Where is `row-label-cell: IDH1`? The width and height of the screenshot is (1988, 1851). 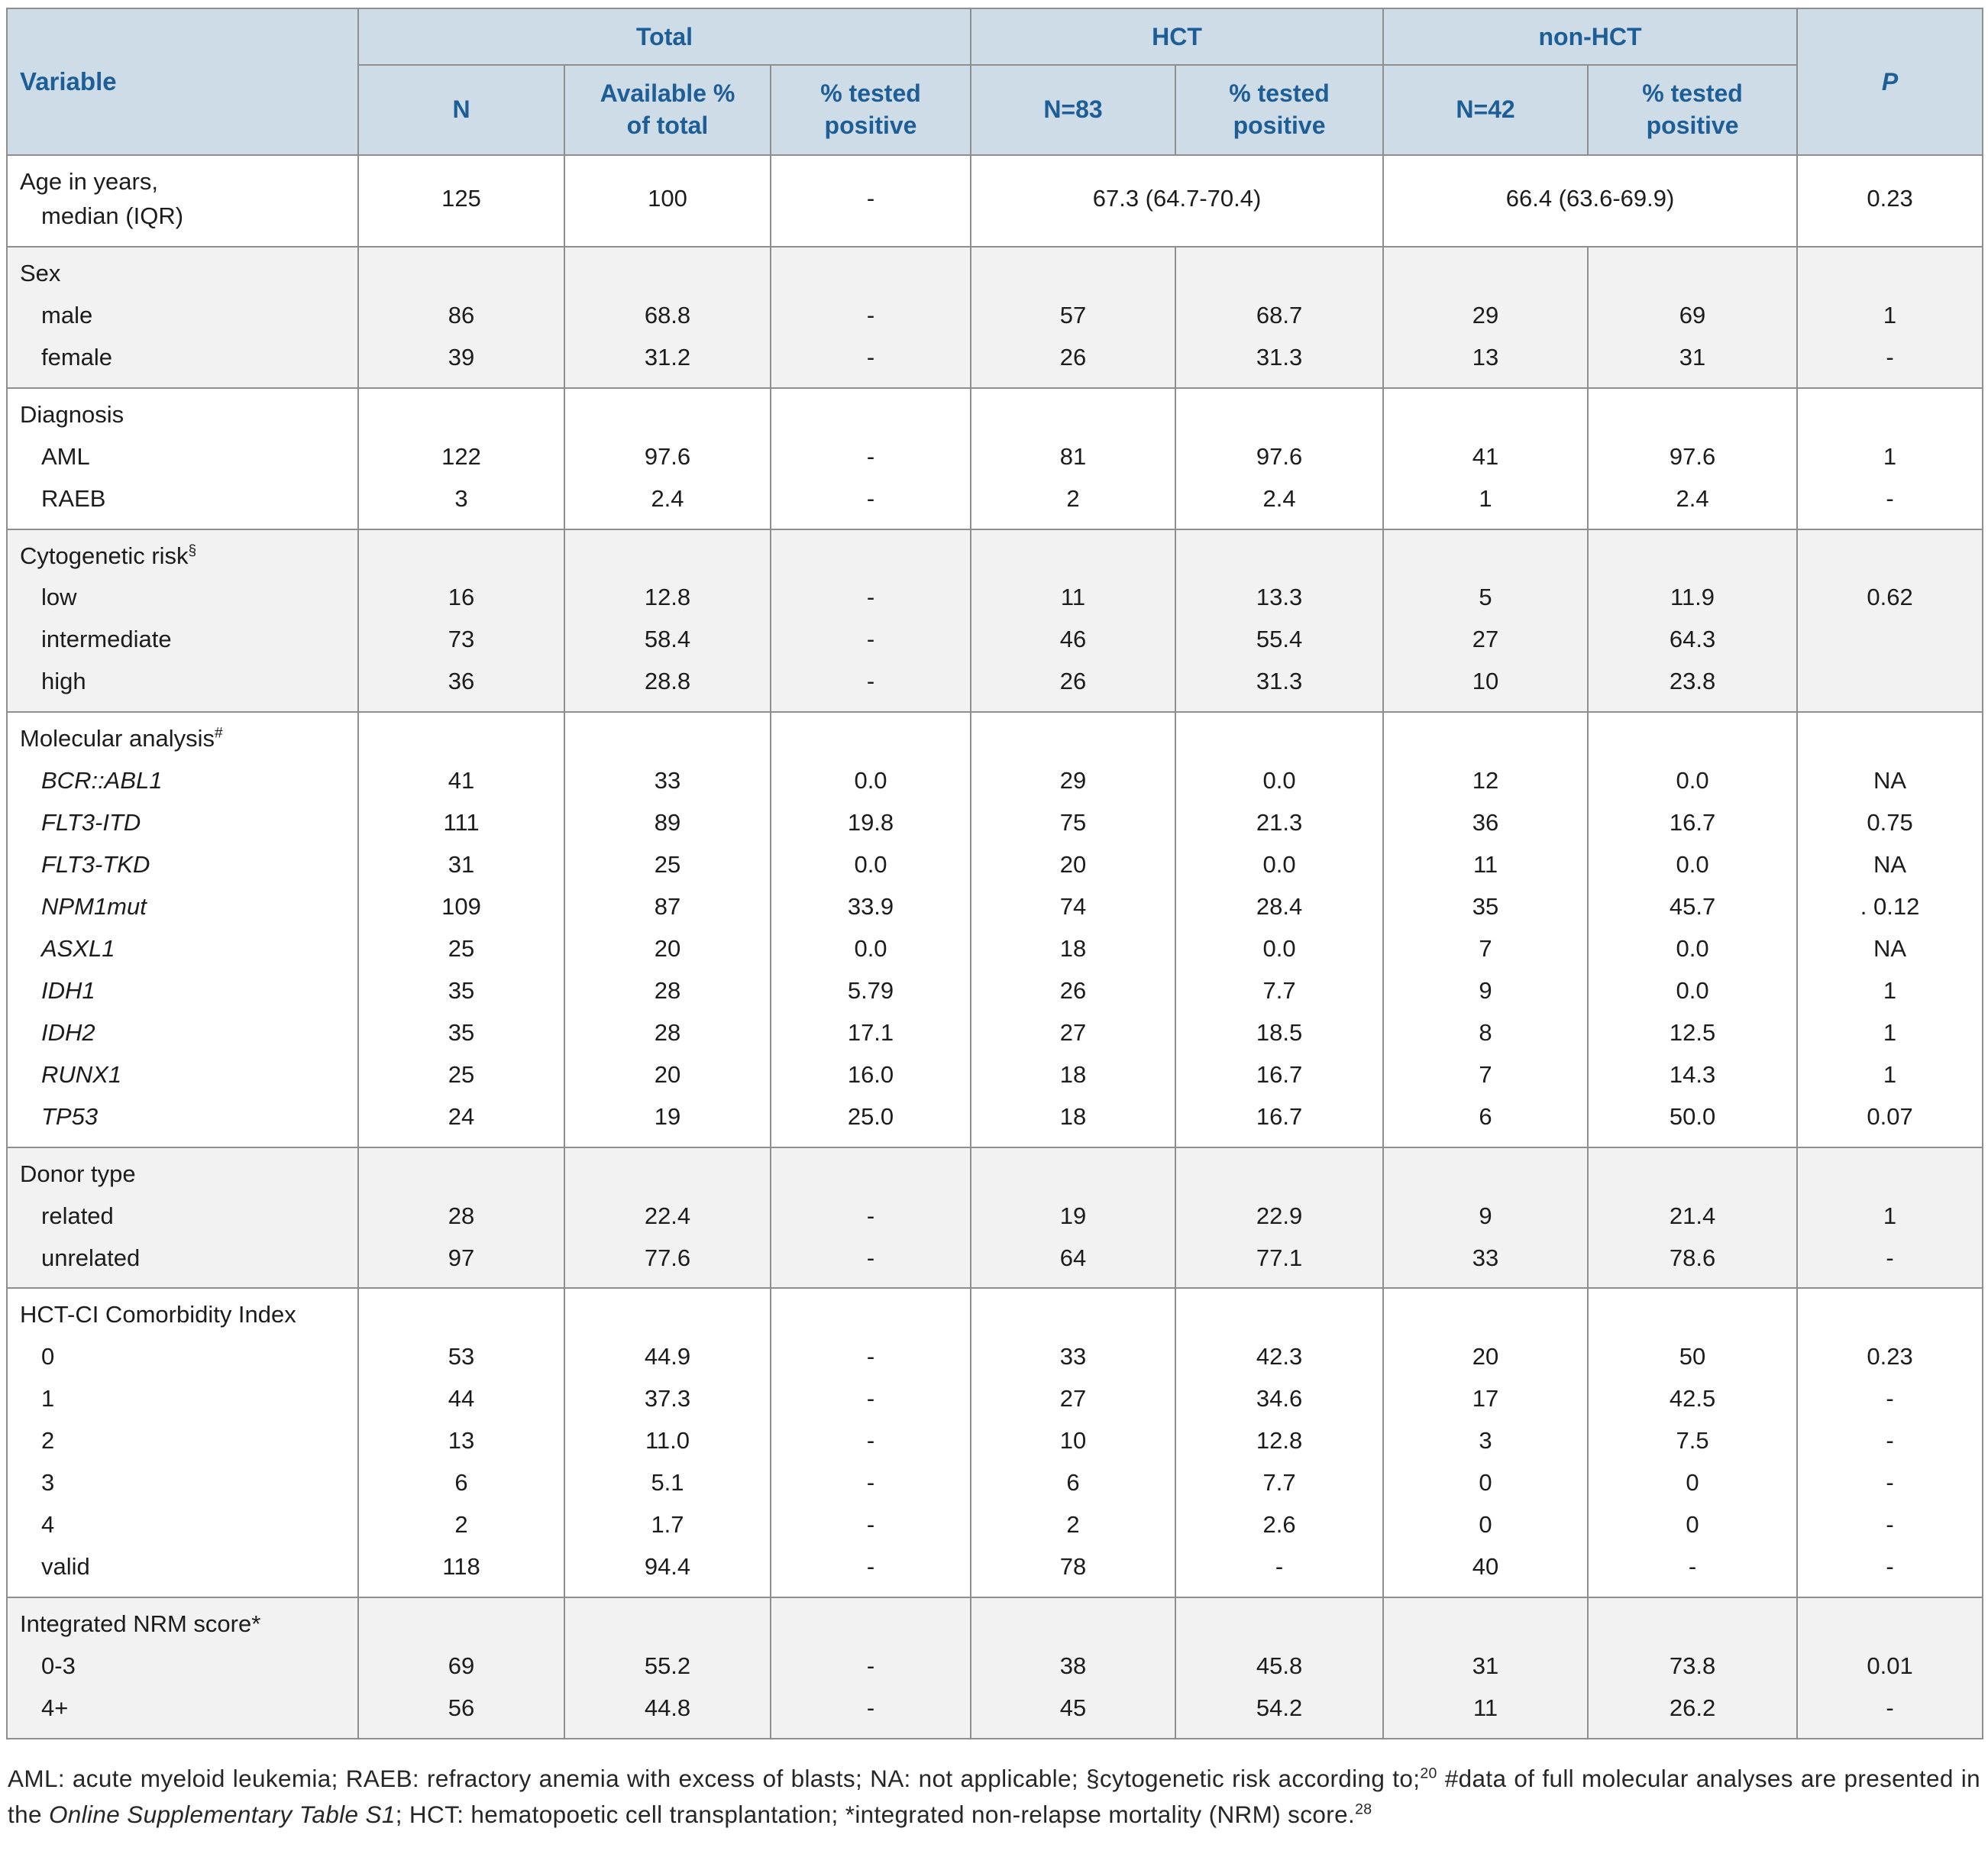 row-label-cell: IDH1 is located at coordinates (182, 990).